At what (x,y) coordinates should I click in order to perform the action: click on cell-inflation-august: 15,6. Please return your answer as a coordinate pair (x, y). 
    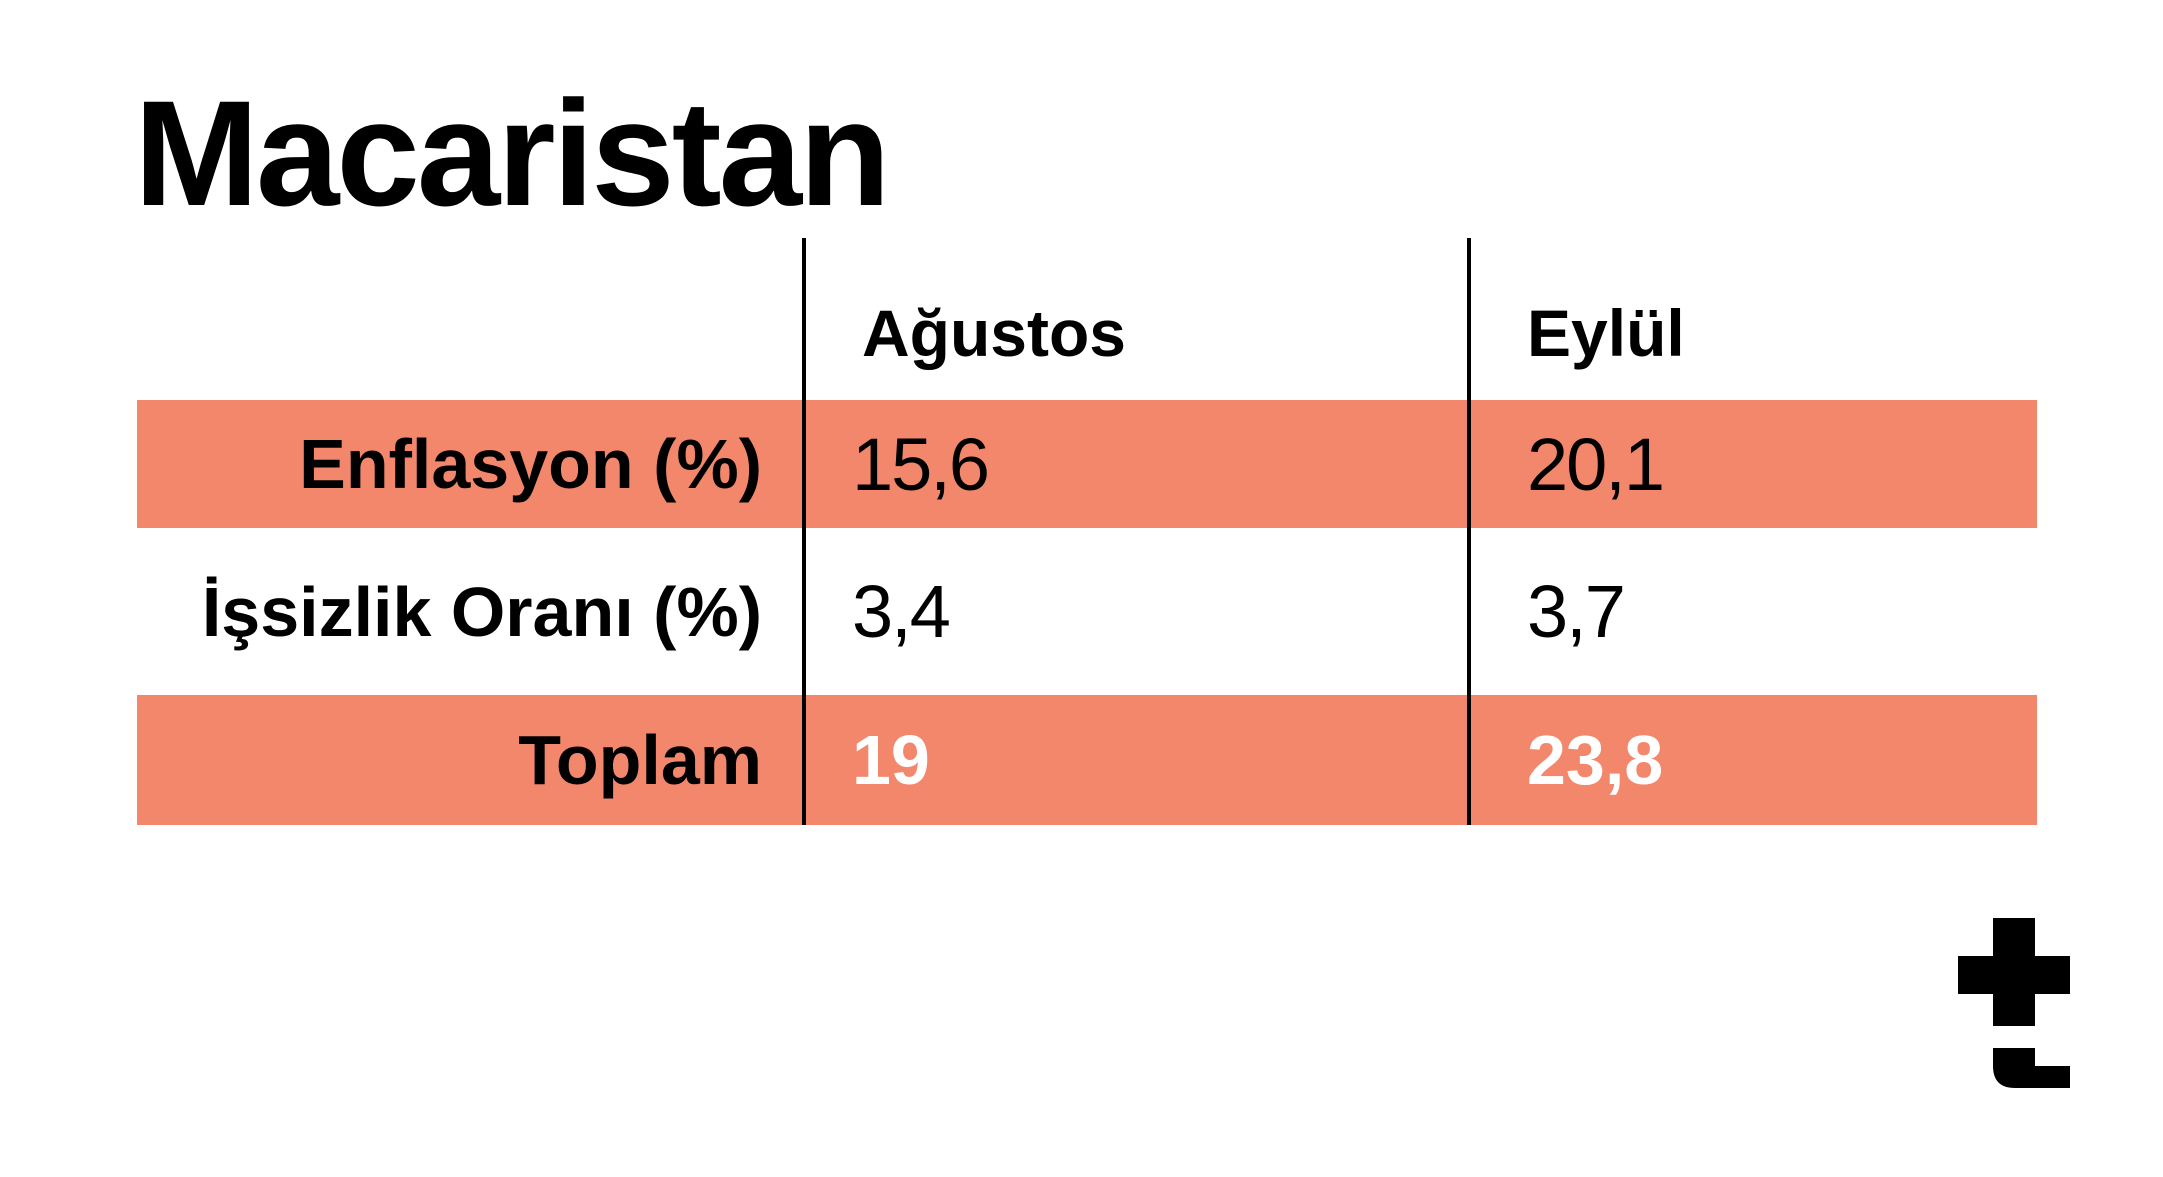
    Looking at the image, I should click on (921, 464).